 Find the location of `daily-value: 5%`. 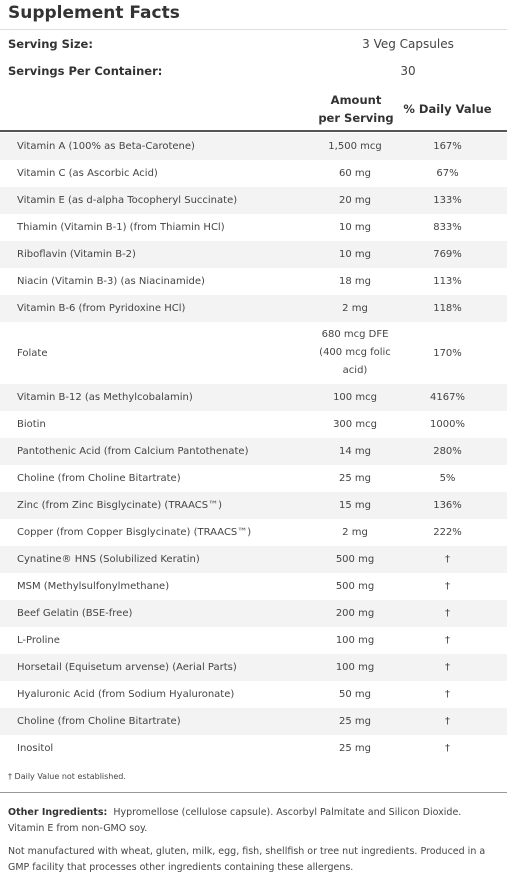

daily-value: 5% is located at coordinates (447, 478).